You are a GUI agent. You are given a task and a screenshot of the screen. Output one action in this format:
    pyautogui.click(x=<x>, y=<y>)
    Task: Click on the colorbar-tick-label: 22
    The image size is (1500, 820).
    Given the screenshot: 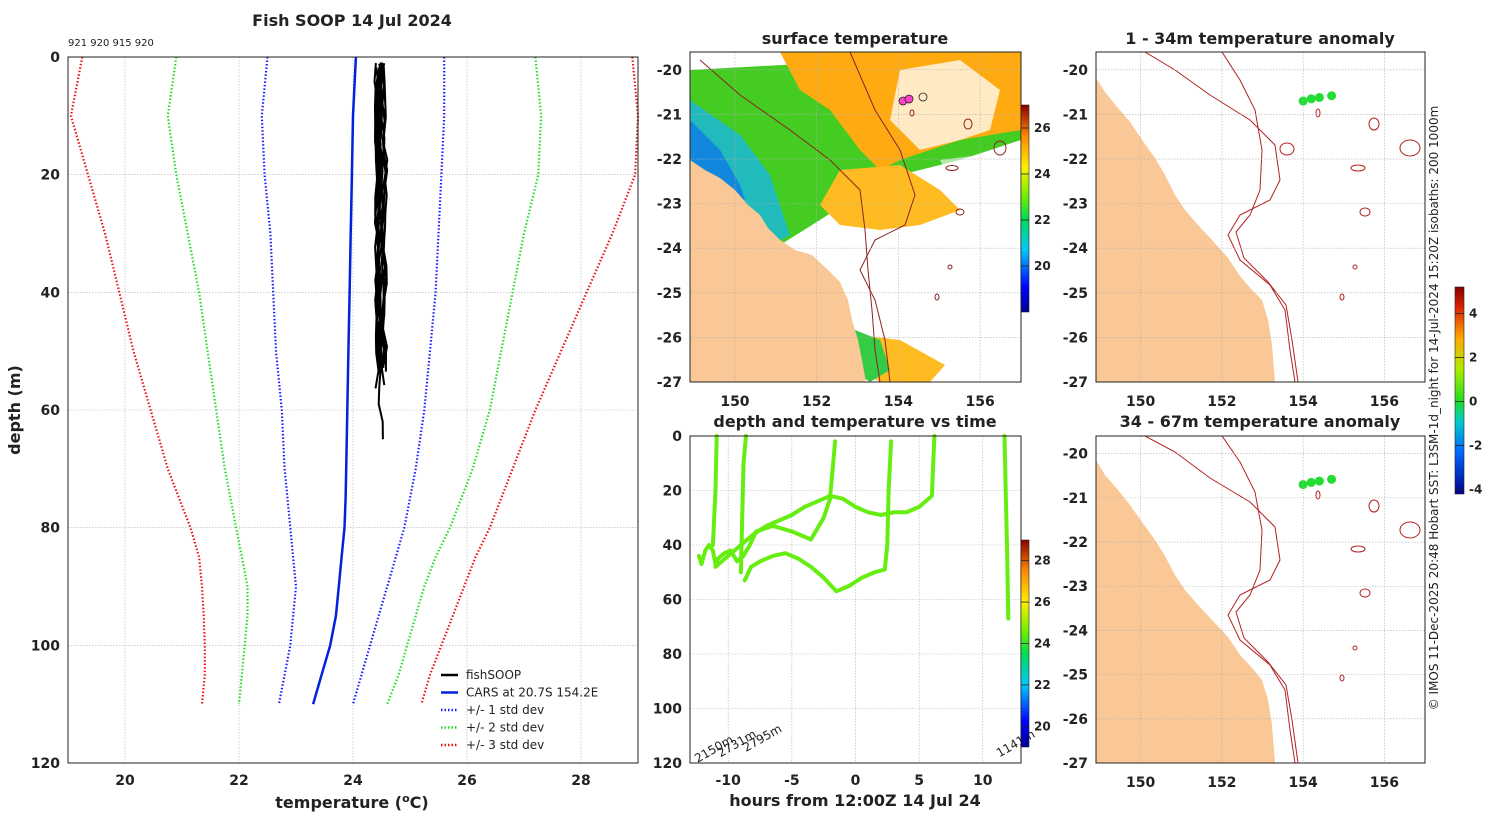 What is the action you would take?
    pyautogui.click(x=1042, y=220)
    